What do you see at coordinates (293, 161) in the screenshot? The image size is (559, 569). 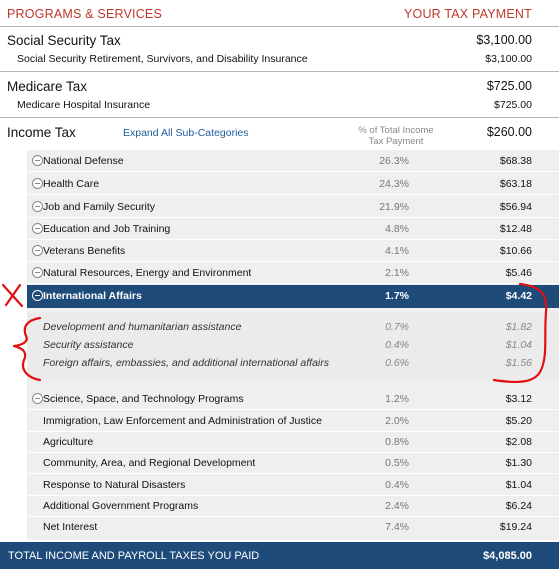 I see `category-row-national-defense: National Defense 26.3% $68.38` at bounding box center [293, 161].